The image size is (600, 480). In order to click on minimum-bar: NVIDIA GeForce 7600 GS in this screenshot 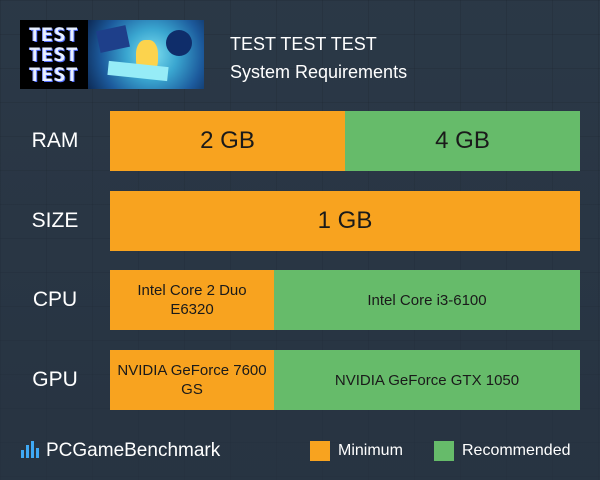, I will do `click(192, 380)`.